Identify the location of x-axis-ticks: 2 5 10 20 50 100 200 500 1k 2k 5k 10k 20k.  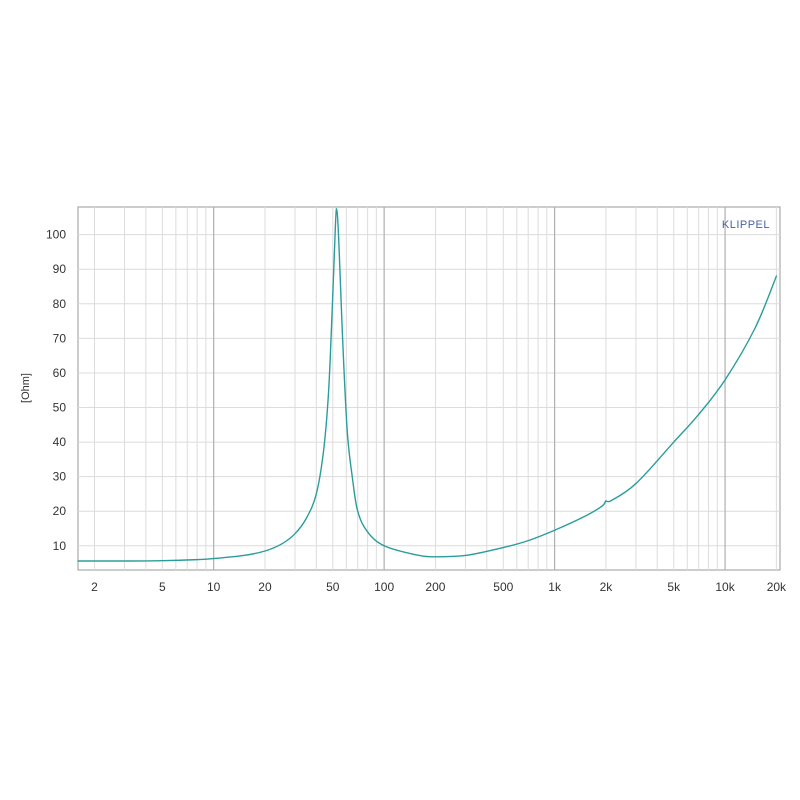
(439, 587).